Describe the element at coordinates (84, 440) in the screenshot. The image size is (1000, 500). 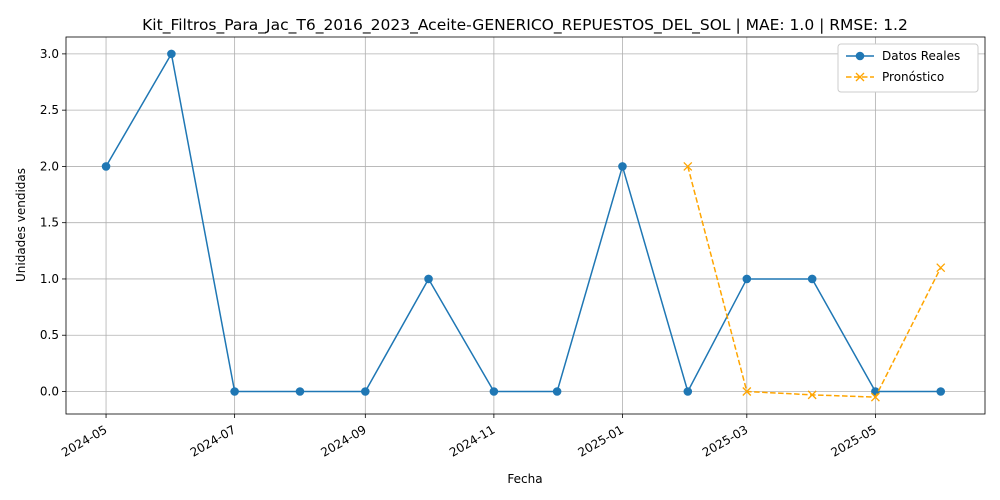
I see `x-tick-label: 2024-05` at that location.